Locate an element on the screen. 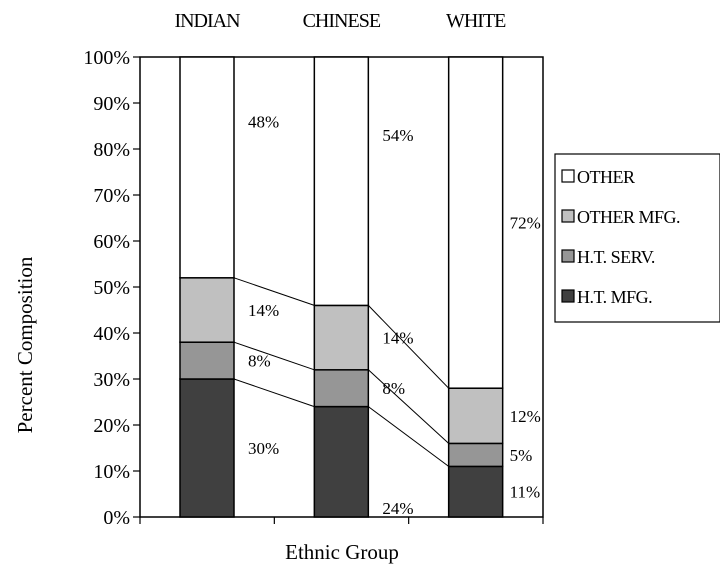 Image resolution: width=720 pixels, height=571 pixels. y-tick-label: 90% is located at coordinates (111, 104).